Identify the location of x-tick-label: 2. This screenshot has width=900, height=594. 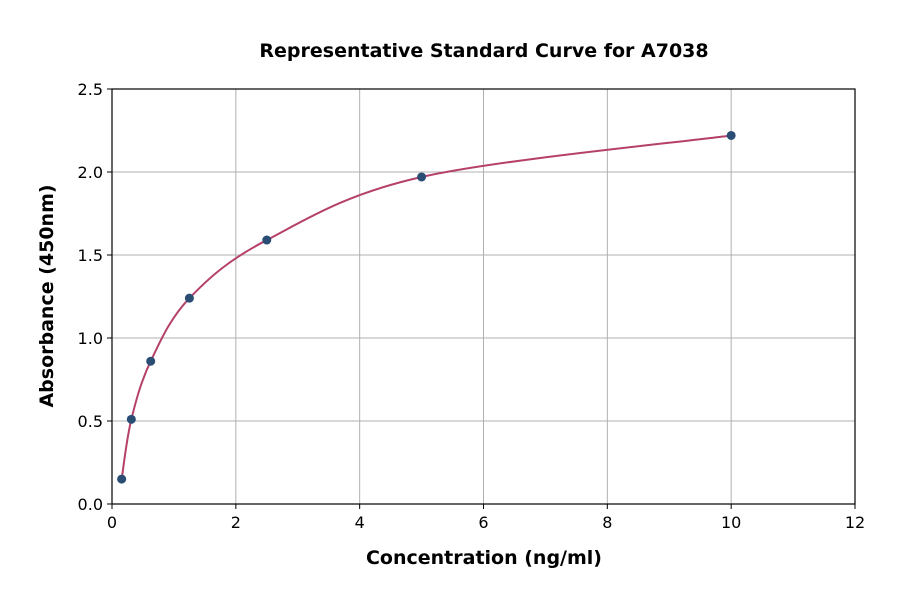
(236, 522).